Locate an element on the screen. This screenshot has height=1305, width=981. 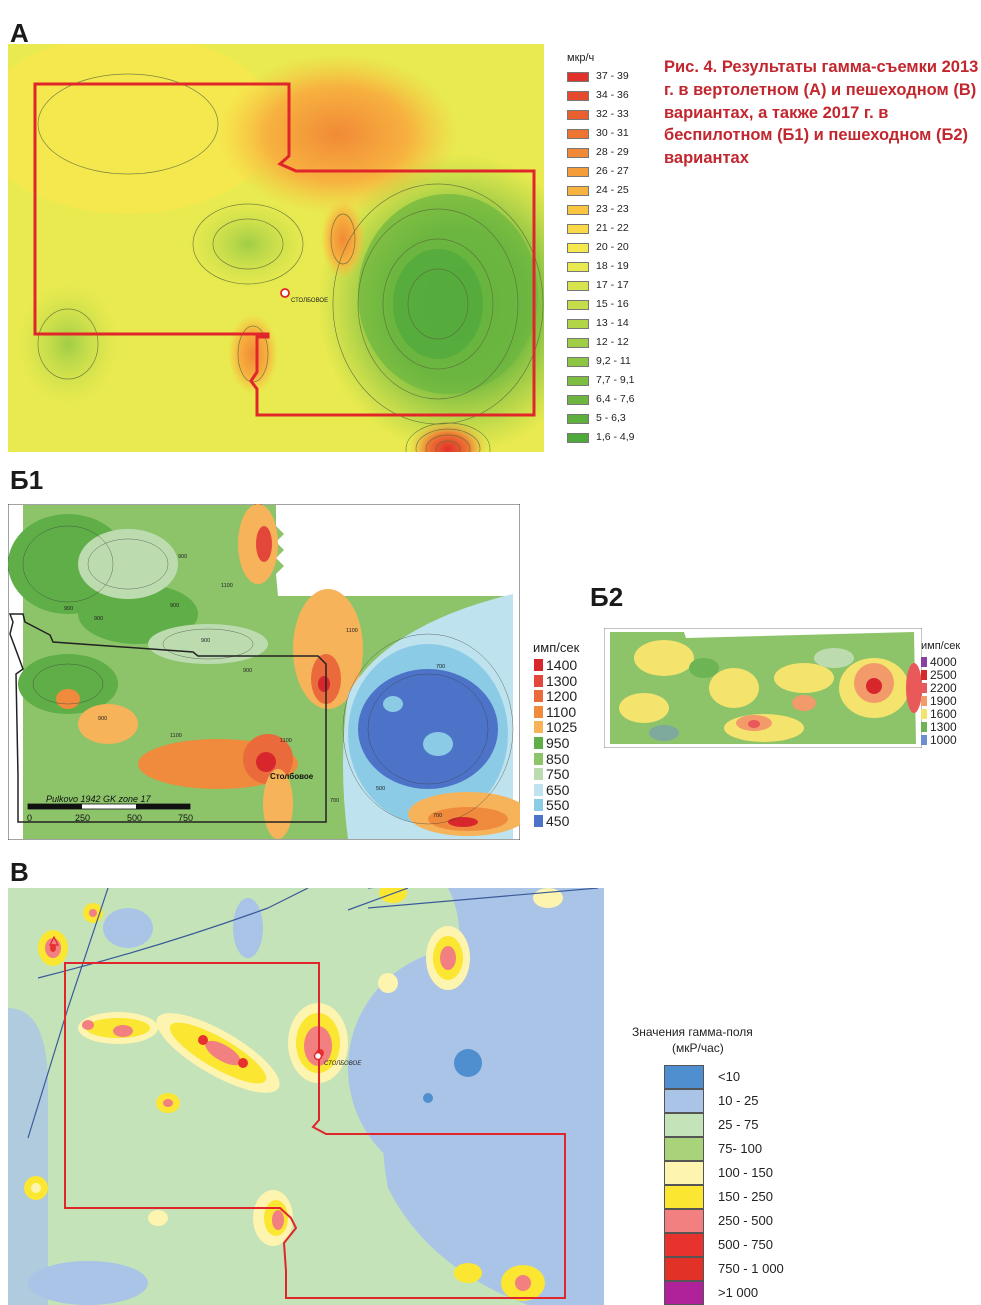
legend-item: 12 - 12 is located at coordinates (612, 343).